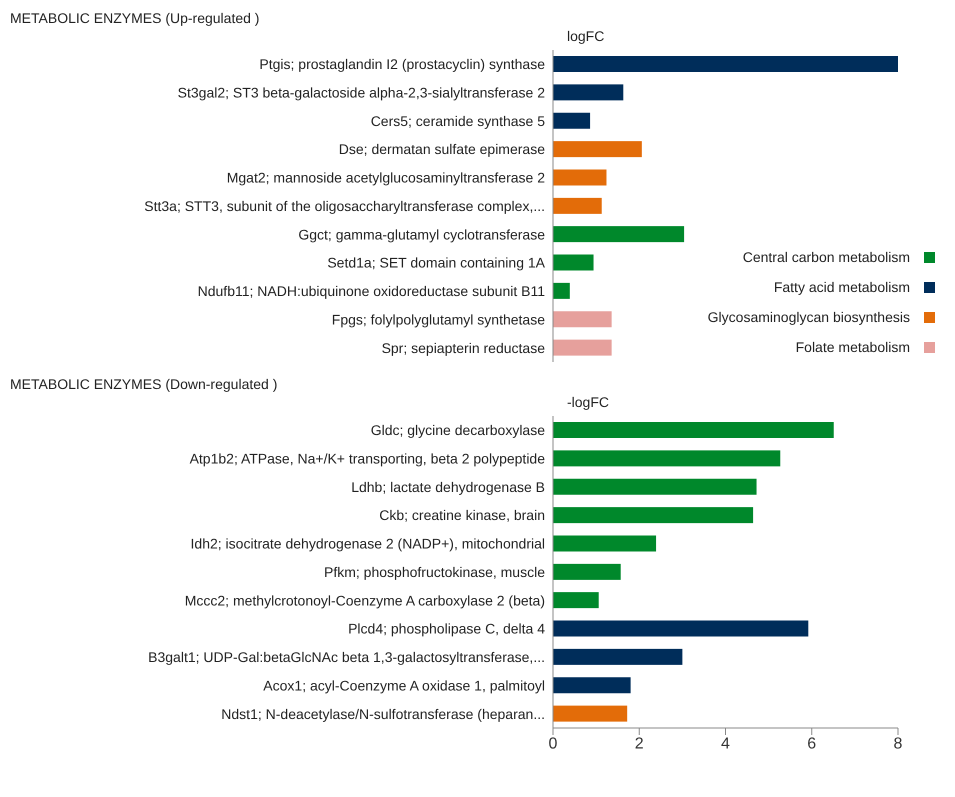  What do you see at coordinates (447, 628) in the screenshot?
I see `y-tick-label: Plcd4; phospholipase C, delta 4` at bounding box center [447, 628].